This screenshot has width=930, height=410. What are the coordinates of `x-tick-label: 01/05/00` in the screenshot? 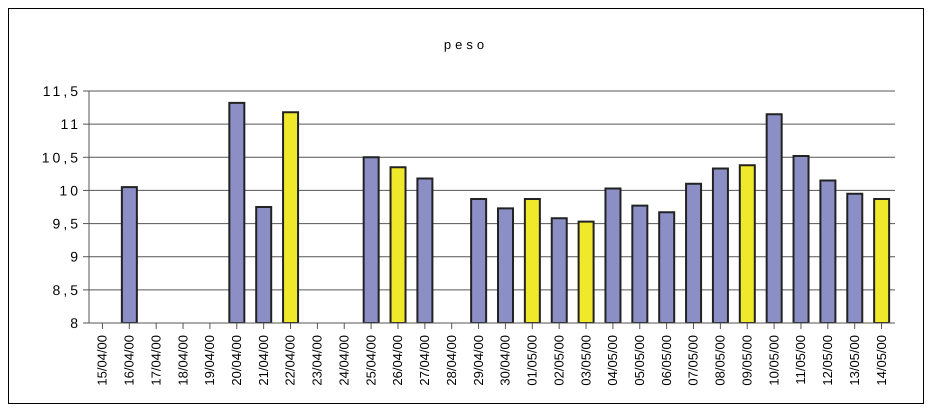 It's located at (532, 360).